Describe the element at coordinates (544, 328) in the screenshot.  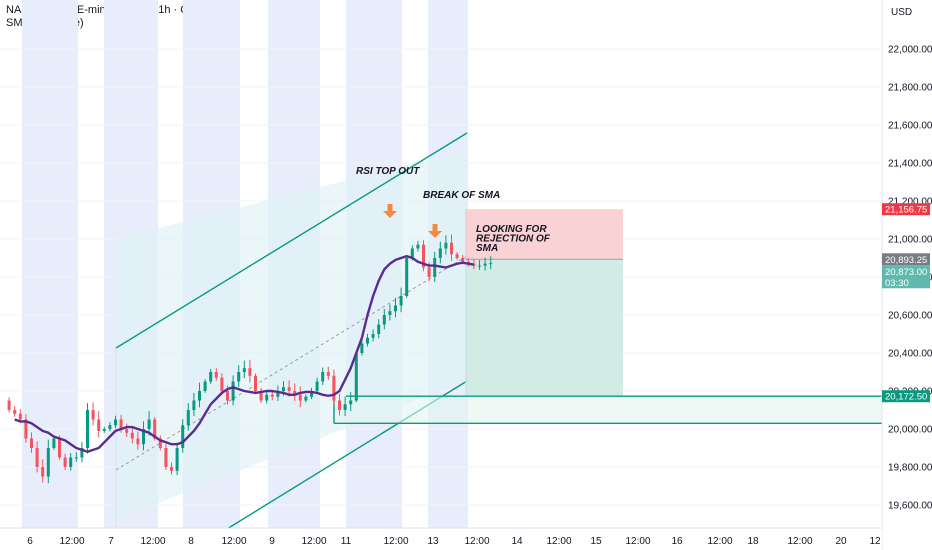
I see `target-zone` at that location.